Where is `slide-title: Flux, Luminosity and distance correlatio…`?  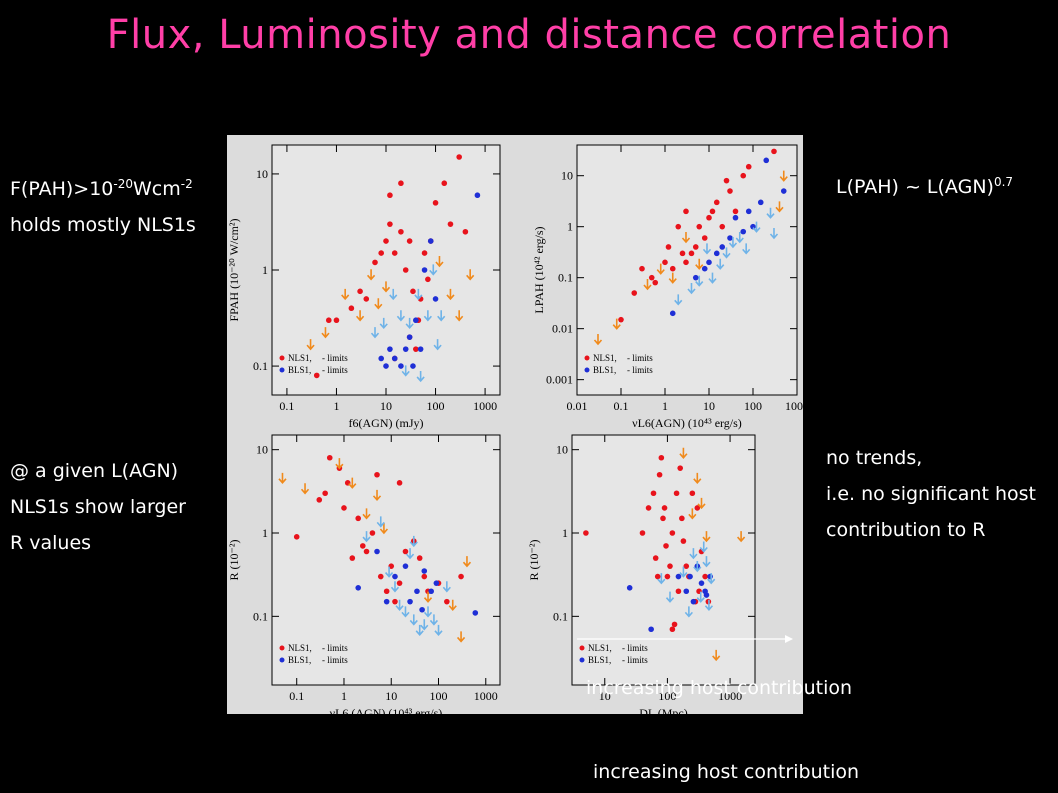
slide-title: Flux, Luminosity and distance correlatio… is located at coordinates (529, 35).